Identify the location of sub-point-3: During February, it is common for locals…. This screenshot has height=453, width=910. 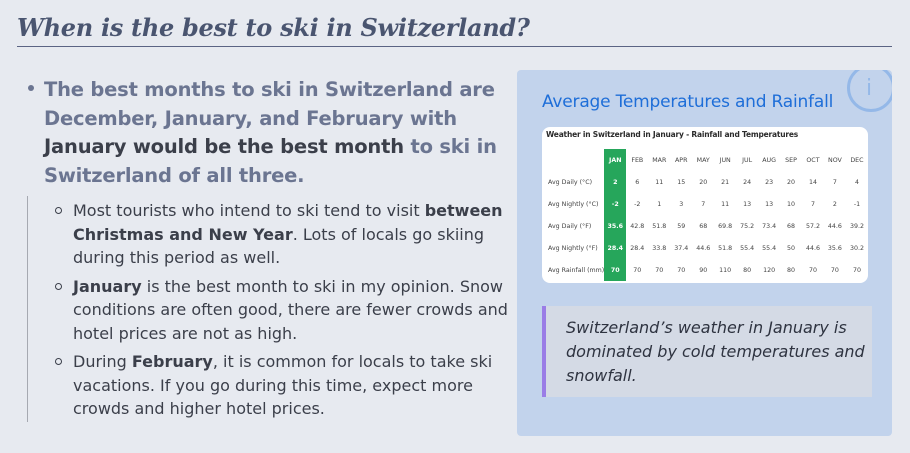
(285, 385).